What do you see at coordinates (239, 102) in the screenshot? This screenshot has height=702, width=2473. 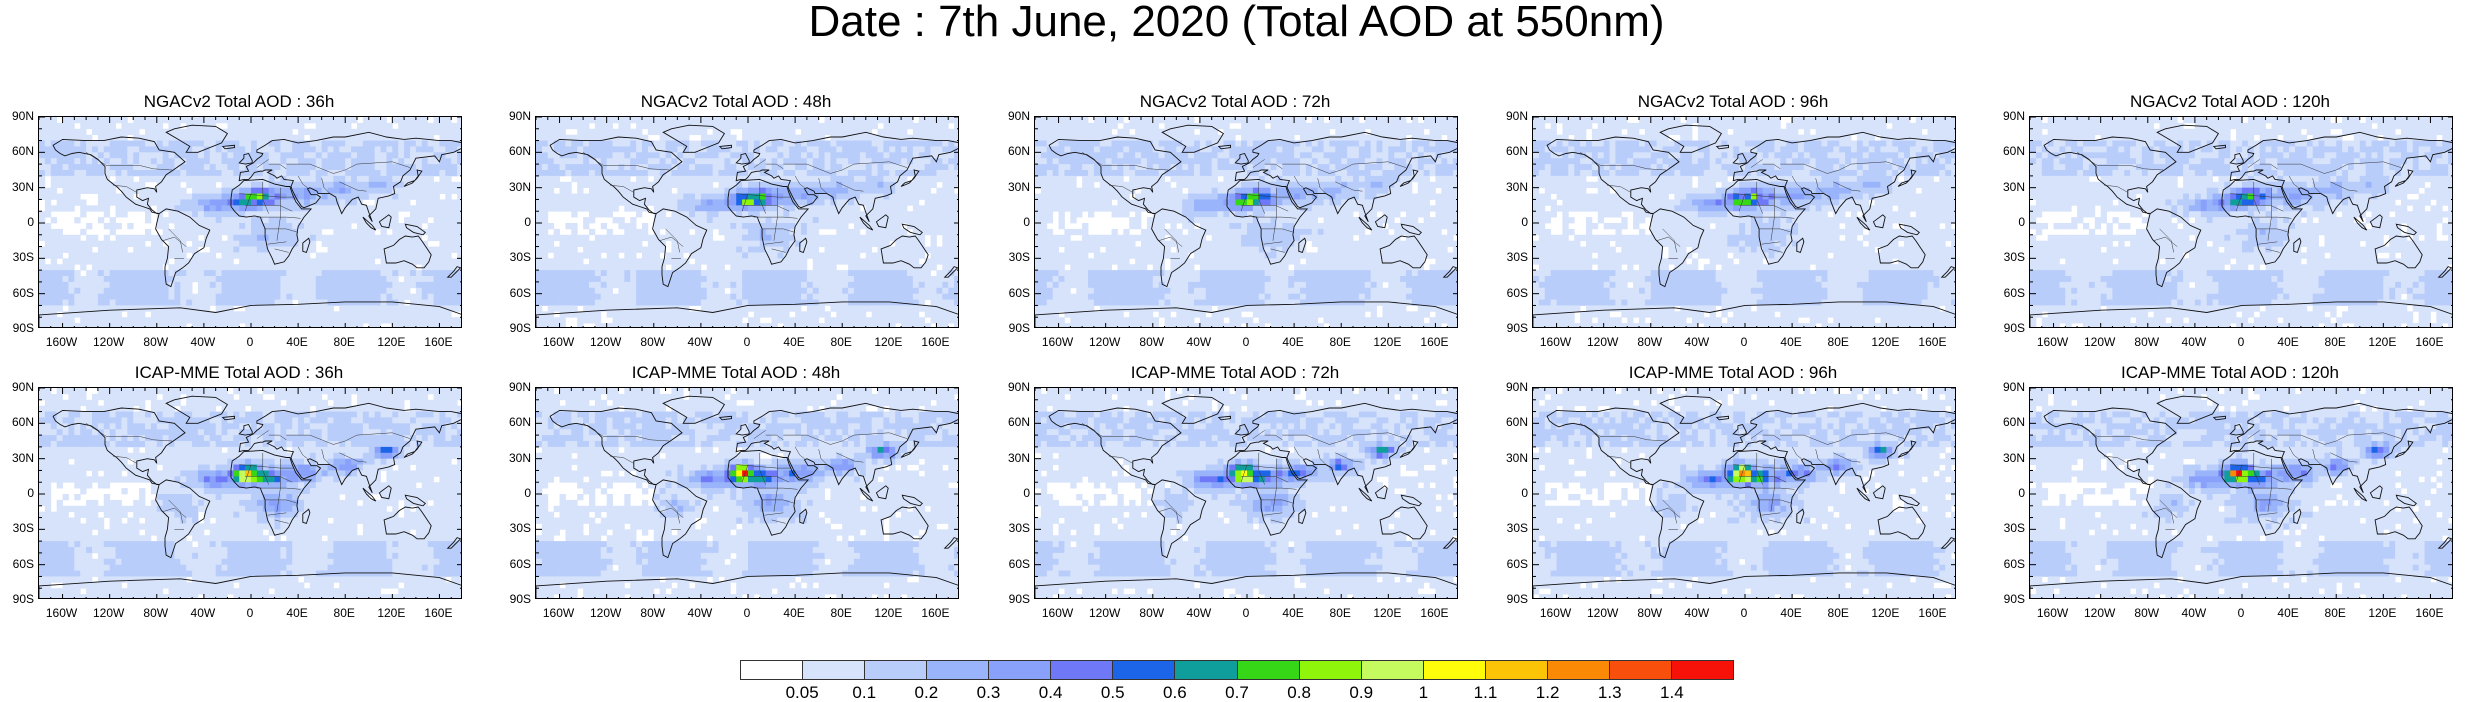 I see `panel-title: NGACv2 Total AOD : 36h` at bounding box center [239, 102].